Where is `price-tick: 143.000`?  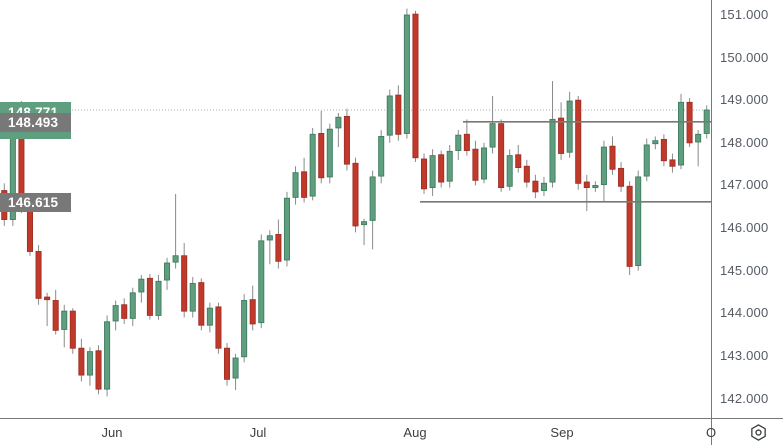 price-tick: 143.000 is located at coordinates (744, 355).